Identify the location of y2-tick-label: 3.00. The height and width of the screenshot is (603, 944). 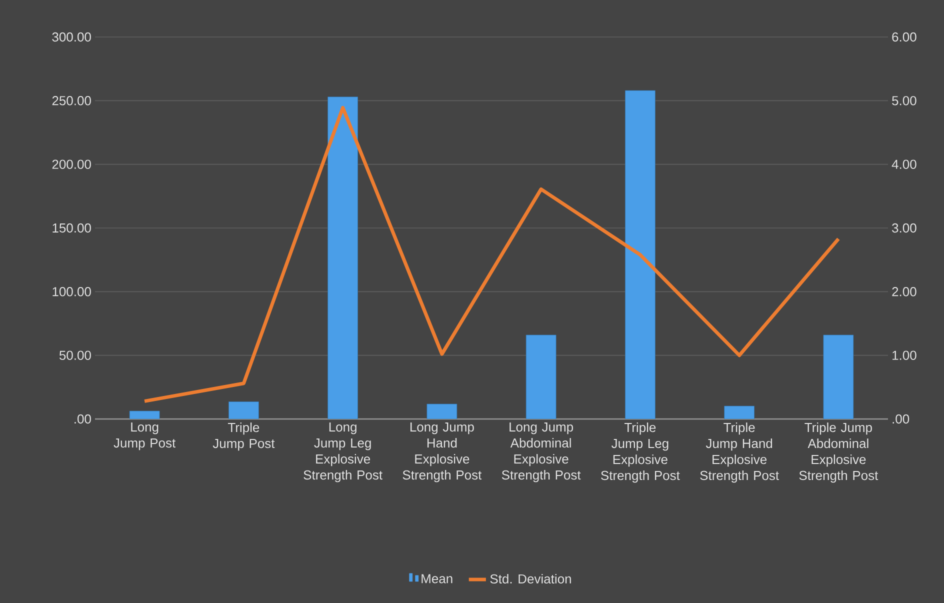
(904, 228).